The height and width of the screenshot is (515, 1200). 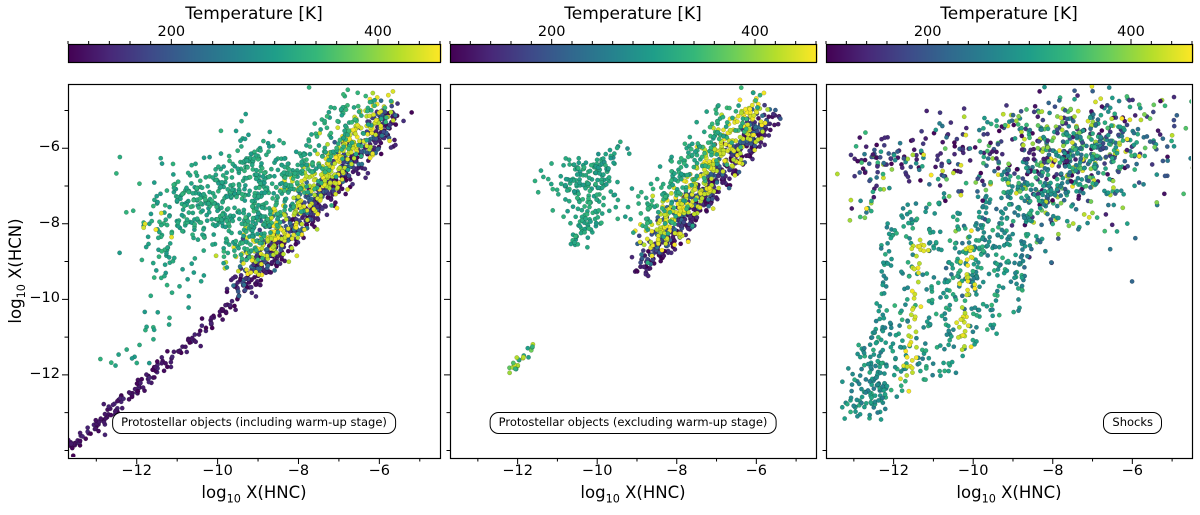 I want to click on y-tick-label: −8, so click(x=49, y=222).